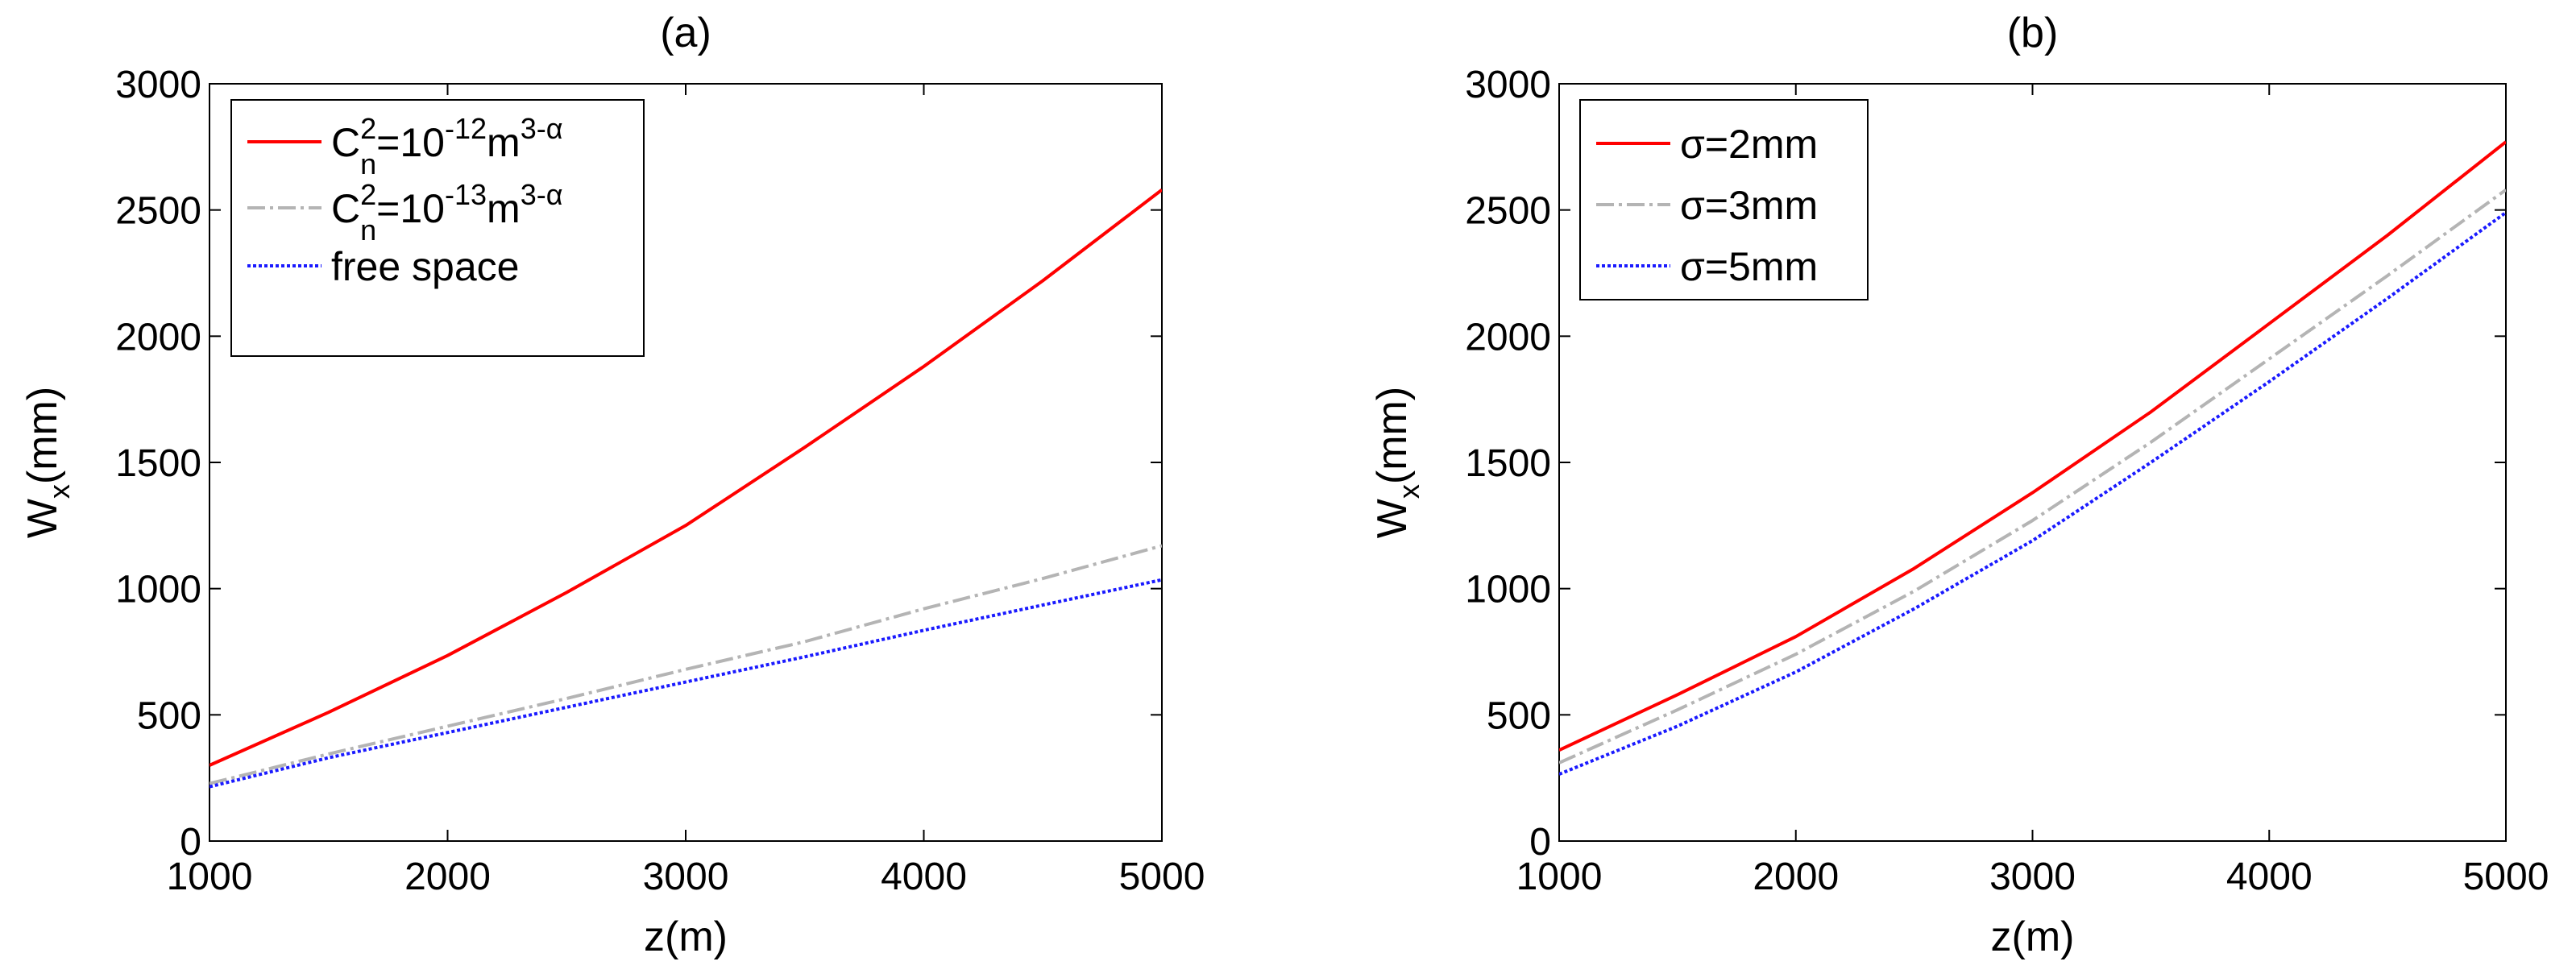 The height and width of the screenshot is (978, 2576). I want to click on legend-label-2: σ=5mm, so click(1749, 266).